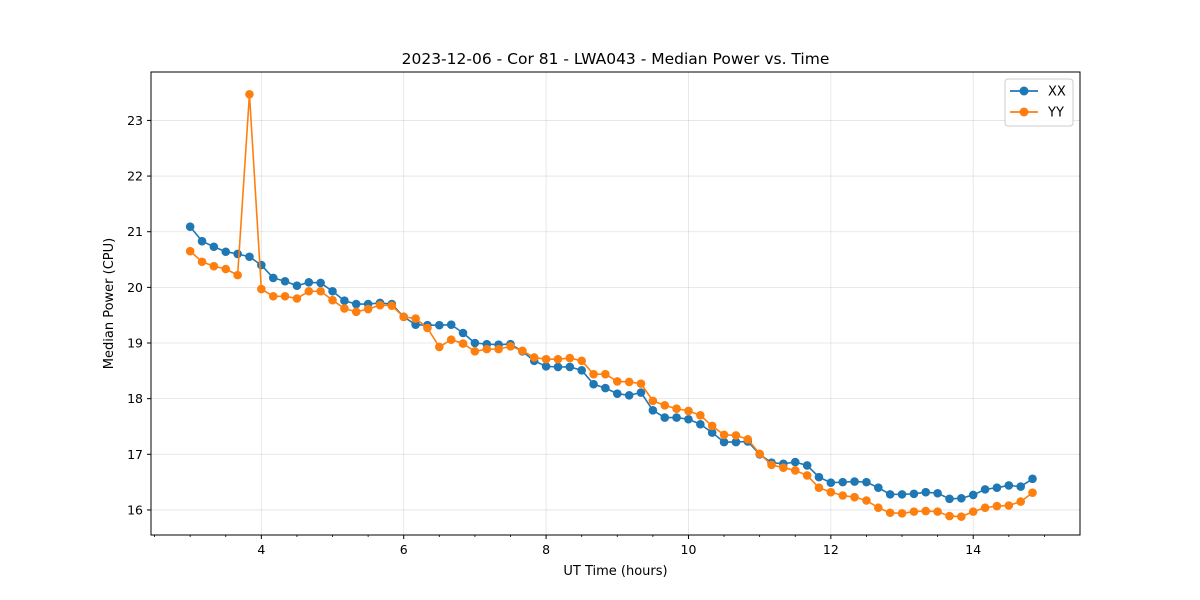 This screenshot has width=1200, height=600. I want to click on legend-xx-marker, so click(1024, 91).